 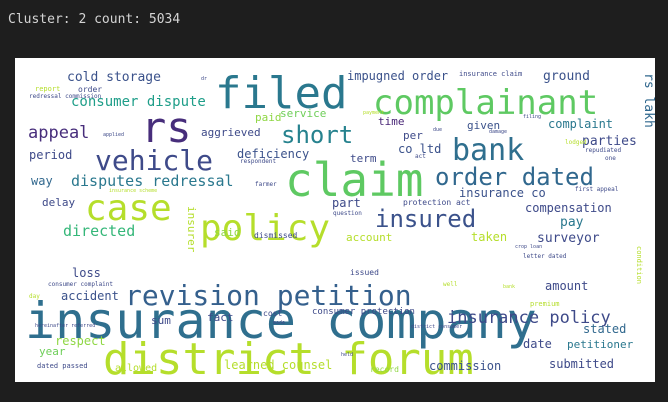 What do you see at coordinates (483, 125) in the screenshot?
I see `word-given-27: given` at bounding box center [483, 125].